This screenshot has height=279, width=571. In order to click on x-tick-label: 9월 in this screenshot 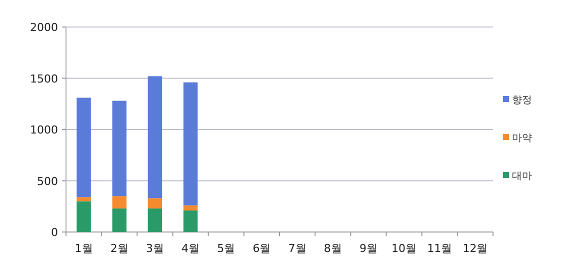, I will do `click(368, 248)`.